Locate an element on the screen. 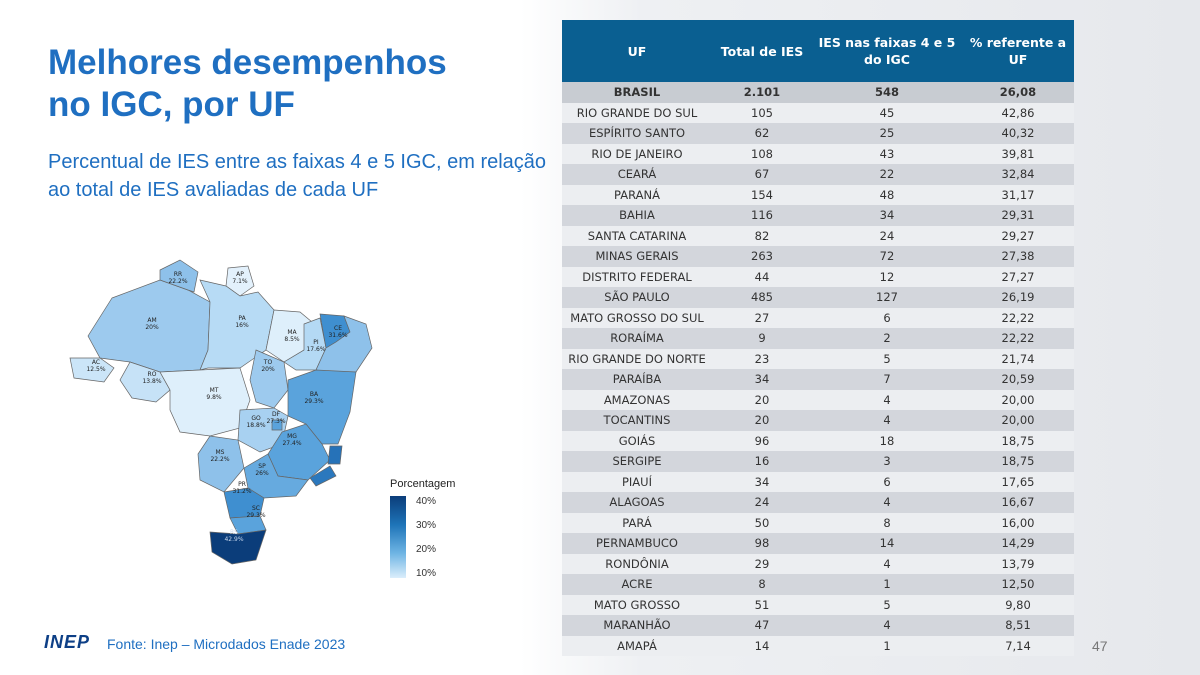 This screenshot has width=1200, height=675. cell-total: 51 is located at coordinates (762, 604).